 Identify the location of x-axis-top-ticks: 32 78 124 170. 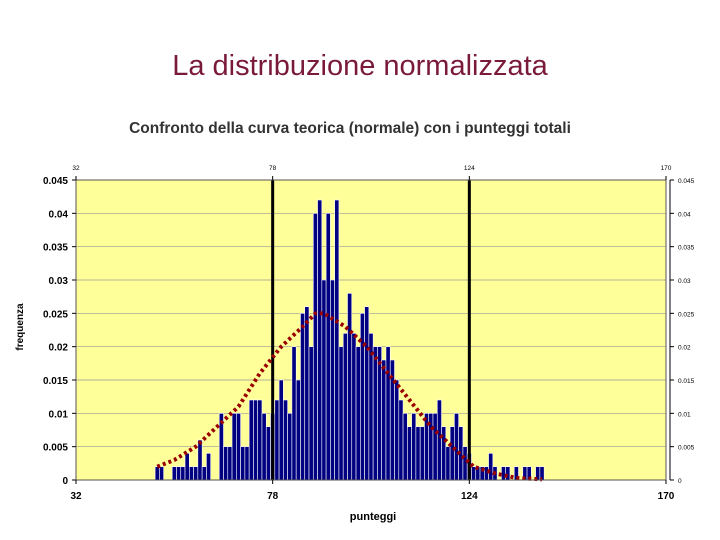
(372, 172).